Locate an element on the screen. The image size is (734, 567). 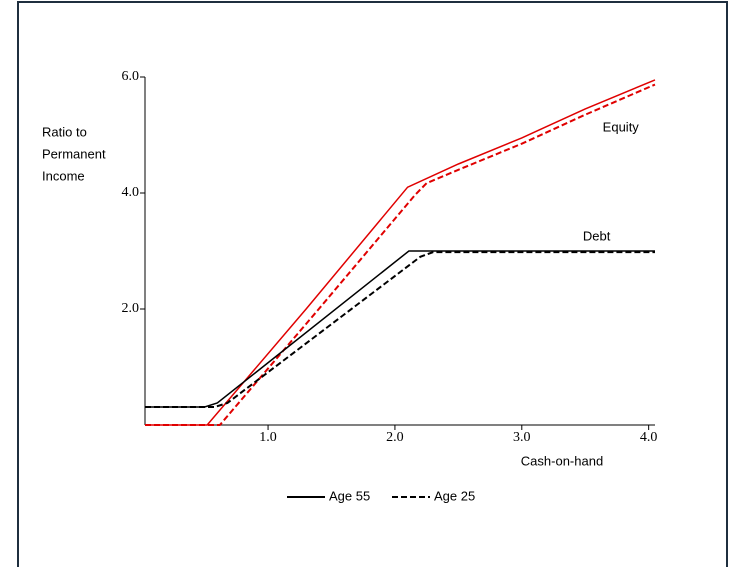
x-axis-label: Cash-on-hand is located at coordinates (562, 460).